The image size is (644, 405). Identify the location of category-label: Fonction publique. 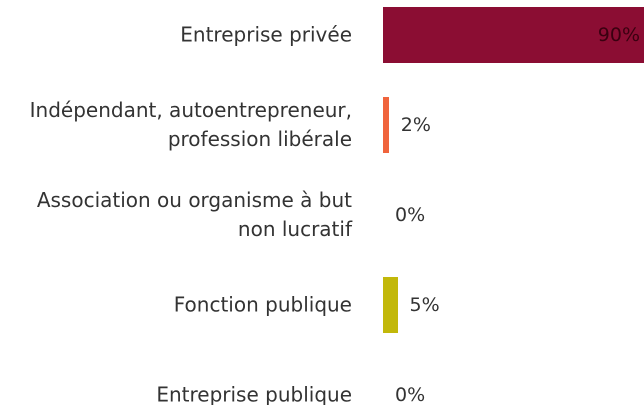
(262, 304).